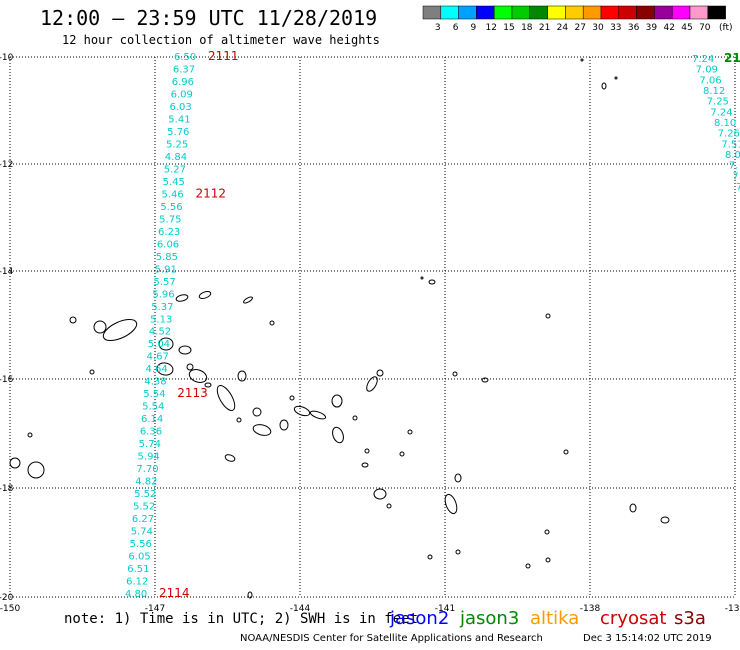 The height and width of the screenshot is (650, 740). Describe the element at coordinates (177, 144) in the screenshot. I see `swh-value: 5.25` at that location.